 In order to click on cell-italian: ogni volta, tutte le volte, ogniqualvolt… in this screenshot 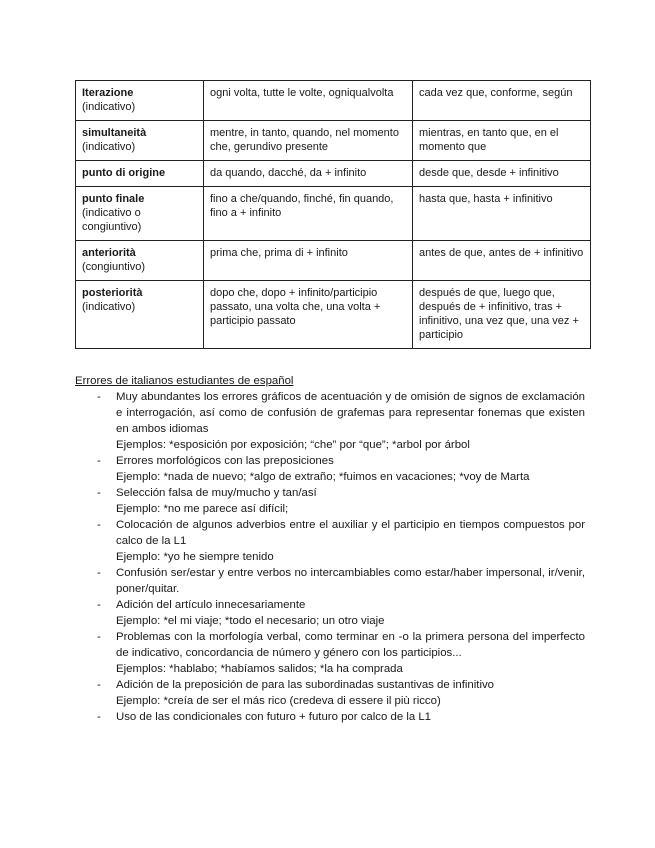, I will do `click(308, 100)`.